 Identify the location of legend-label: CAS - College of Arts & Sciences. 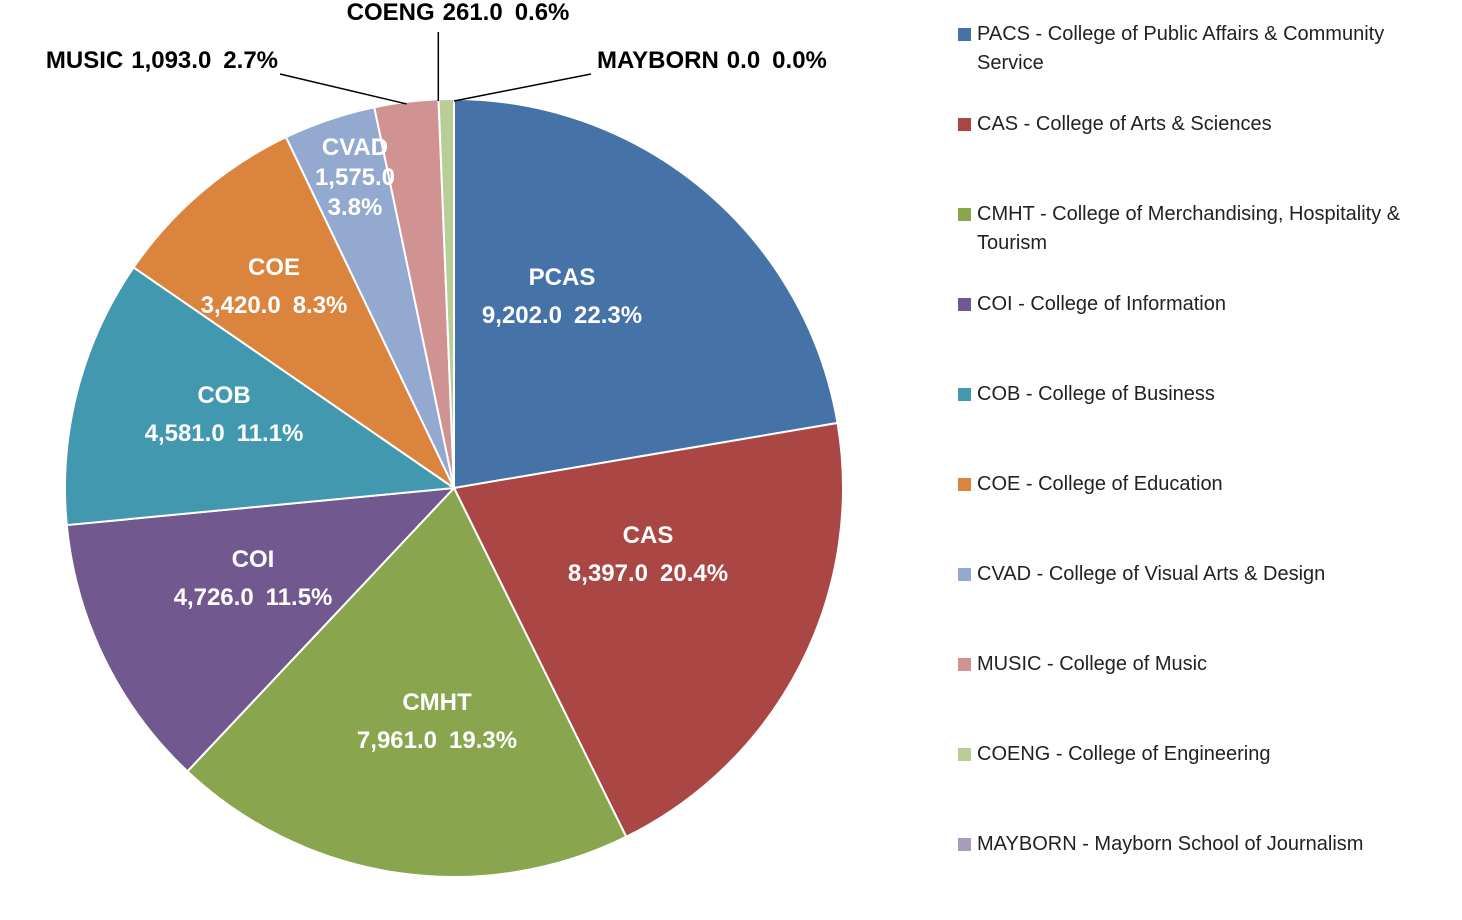
(1124, 124).